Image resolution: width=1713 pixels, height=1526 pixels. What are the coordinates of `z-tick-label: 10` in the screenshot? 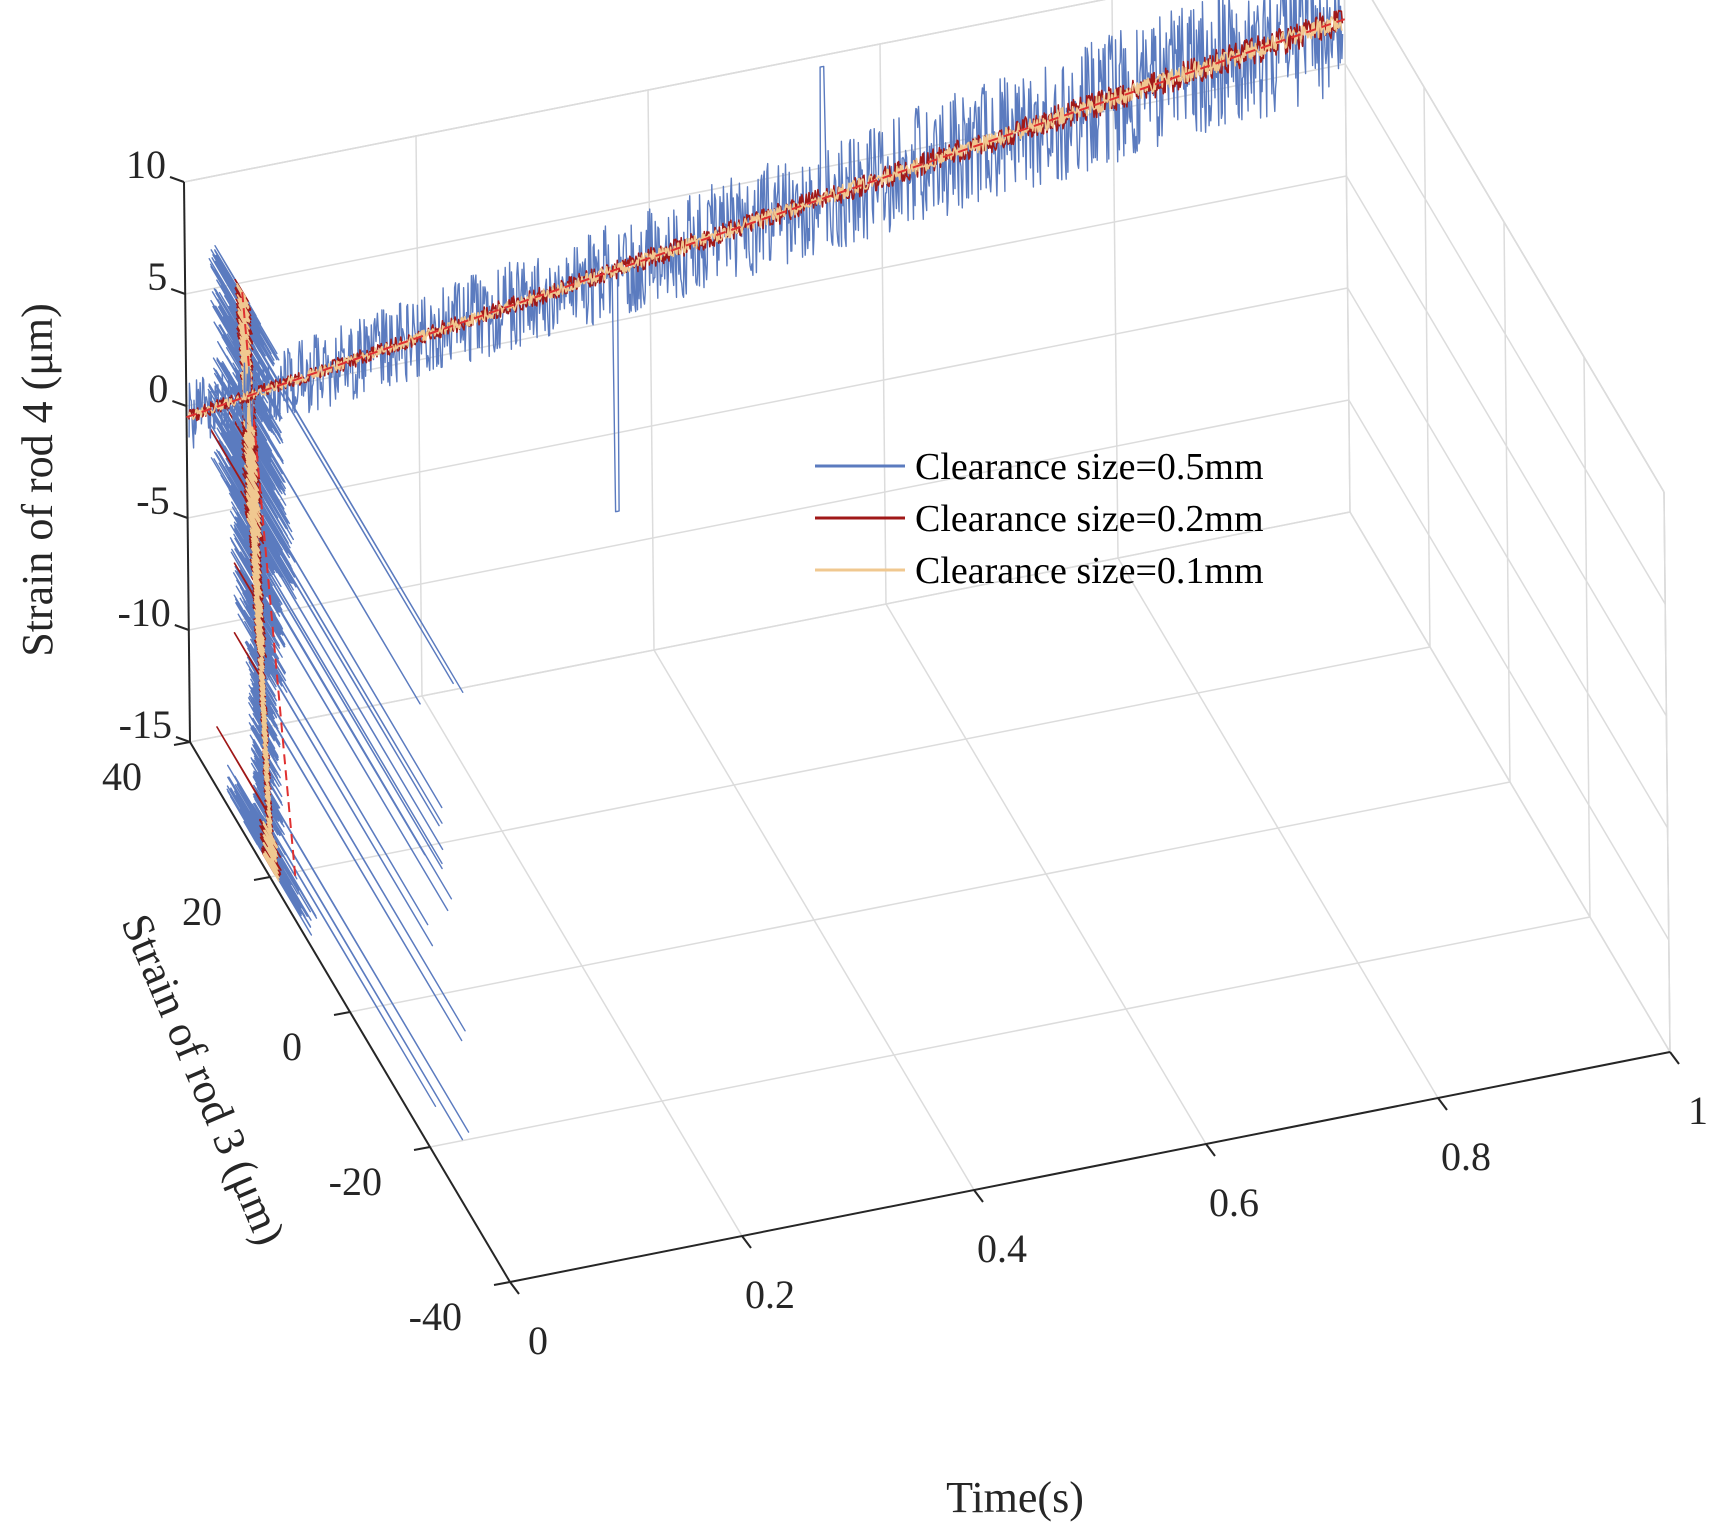 It's located at (146, 164).